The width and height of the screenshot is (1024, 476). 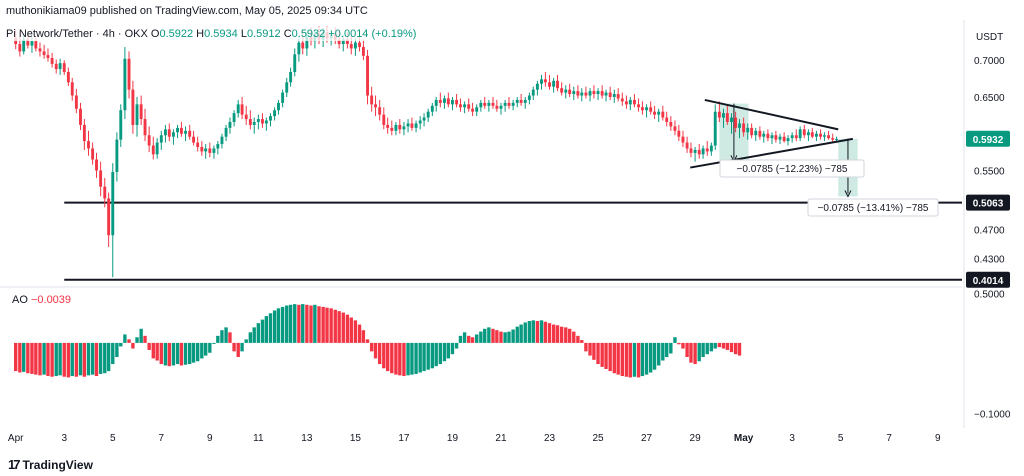 I want to click on level-label-1: 0.4014, so click(x=988, y=281).